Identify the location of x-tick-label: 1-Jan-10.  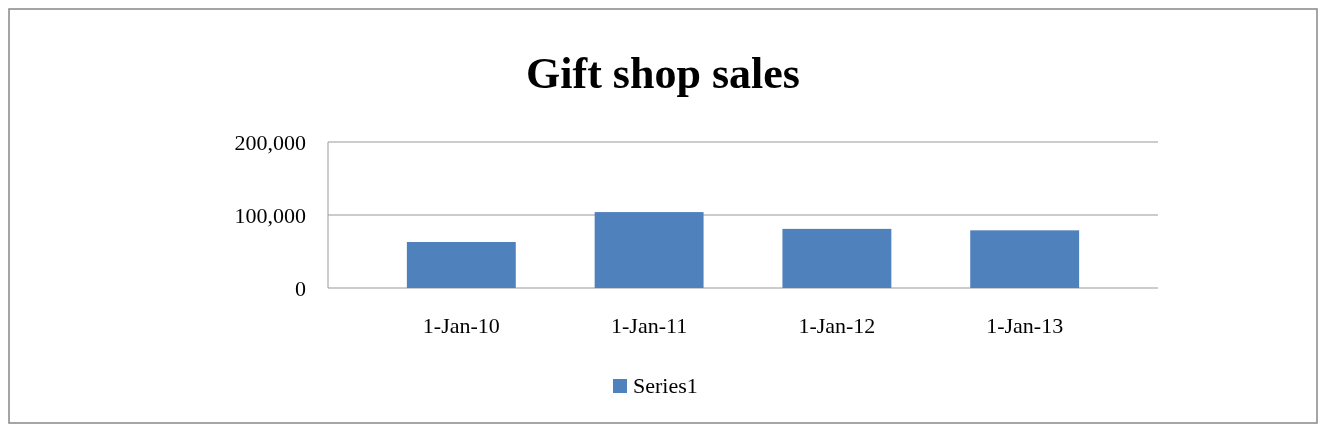
(461, 325).